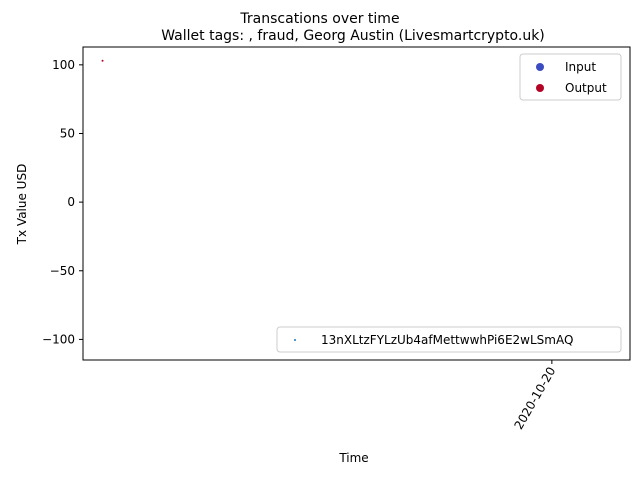 The width and height of the screenshot is (640, 480). Describe the element at coordinates (586, 88) in the screenshot. I see `legend-output-label: Output` at that location.